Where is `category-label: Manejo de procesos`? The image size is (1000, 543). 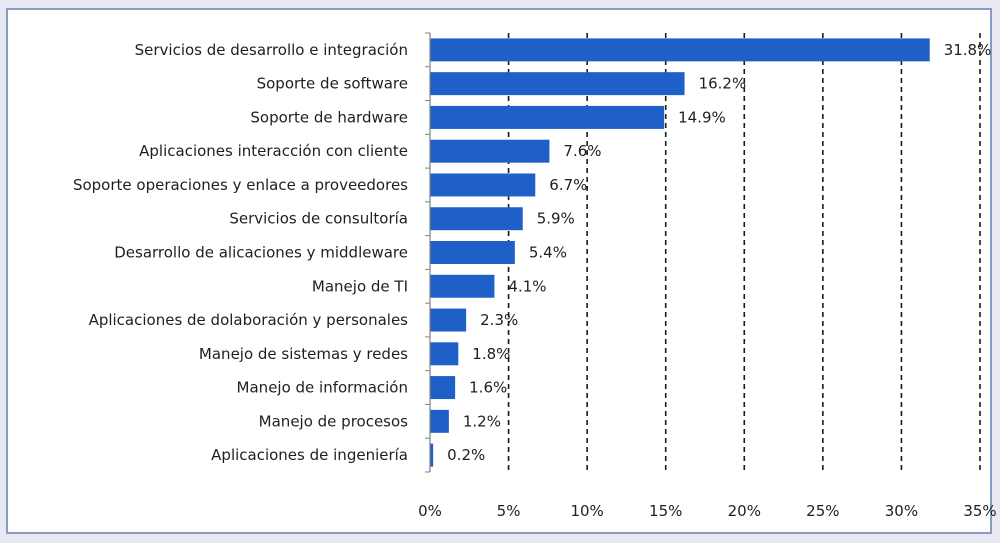 category-label: Manejo de procesos is located at coordinates (334, 421).